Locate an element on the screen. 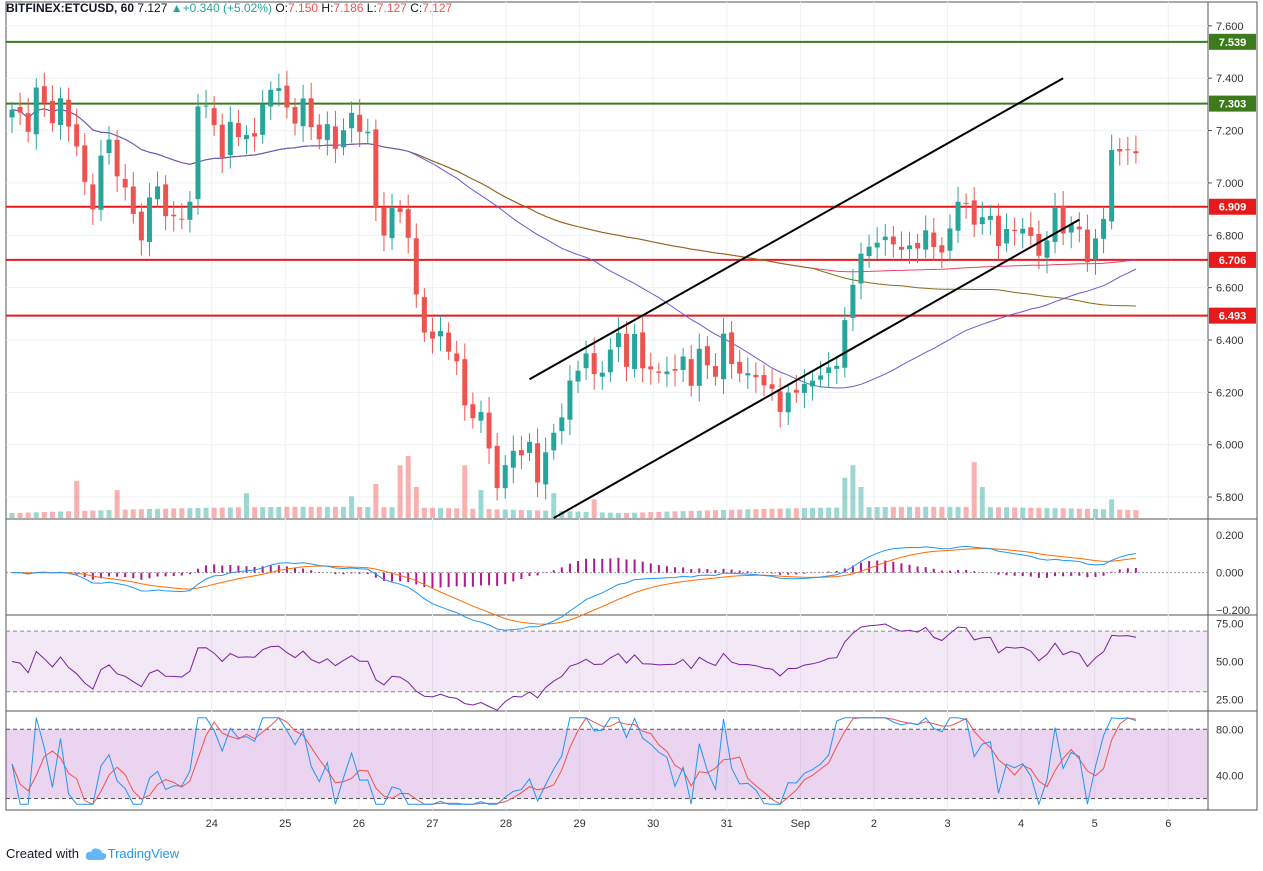  low-value: 7.127 is located at coordinates (391, 8).